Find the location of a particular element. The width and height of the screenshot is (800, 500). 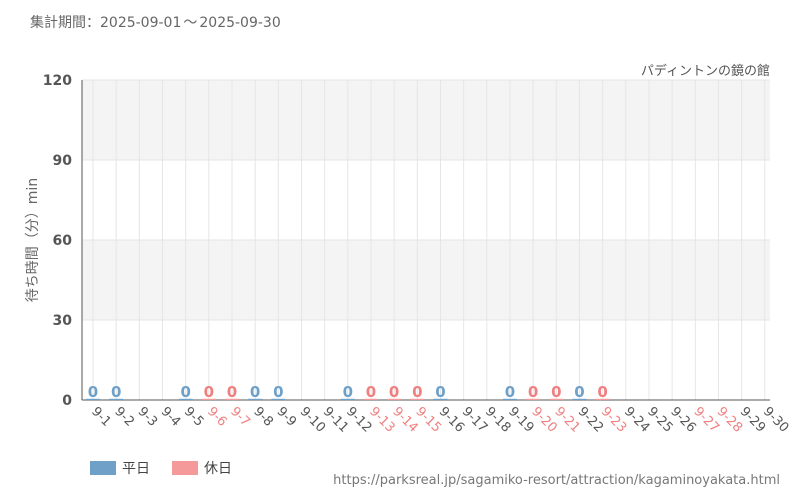

legend: 平日 休日 is located at coordinates (161, 468).